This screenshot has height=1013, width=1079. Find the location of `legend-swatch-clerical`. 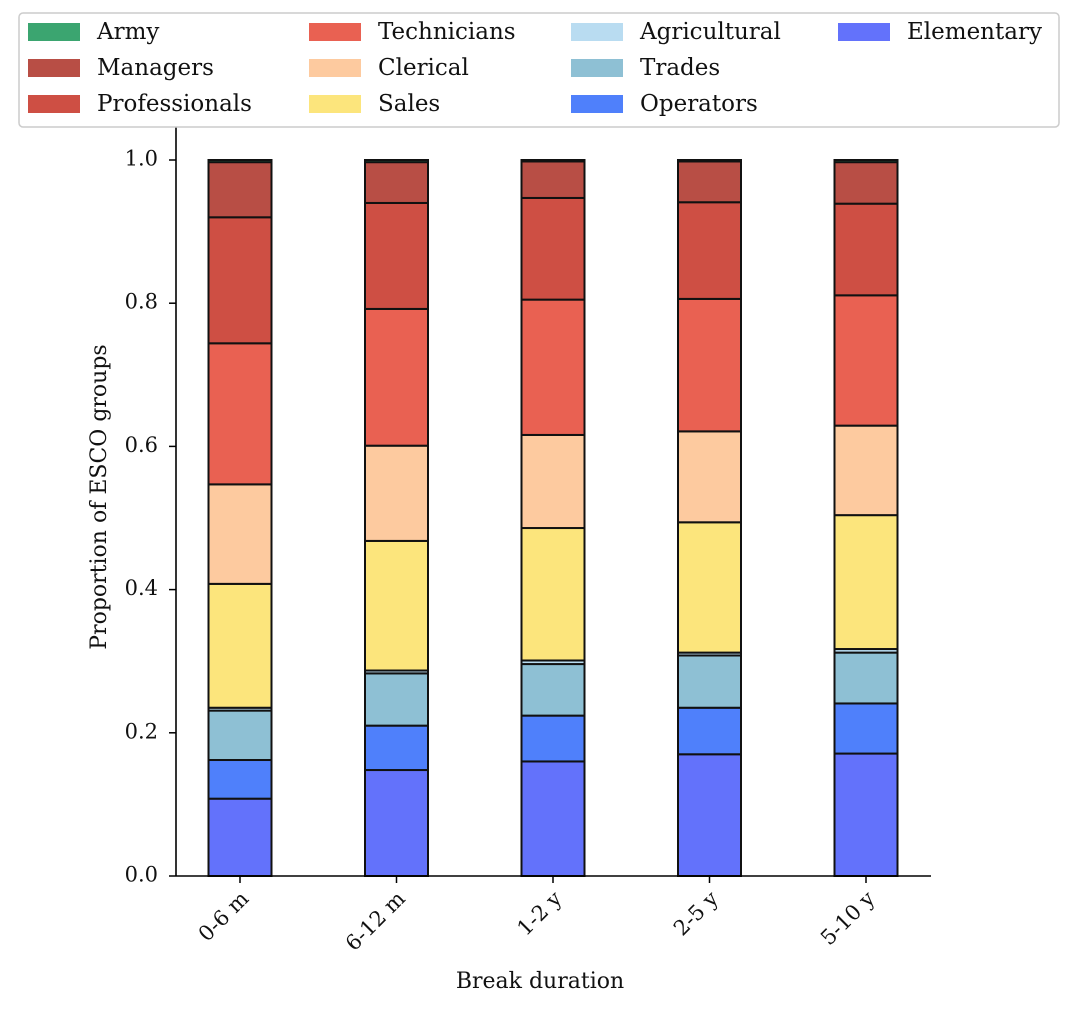

legend-swatch-clerical is located at coordinates (335, 68).